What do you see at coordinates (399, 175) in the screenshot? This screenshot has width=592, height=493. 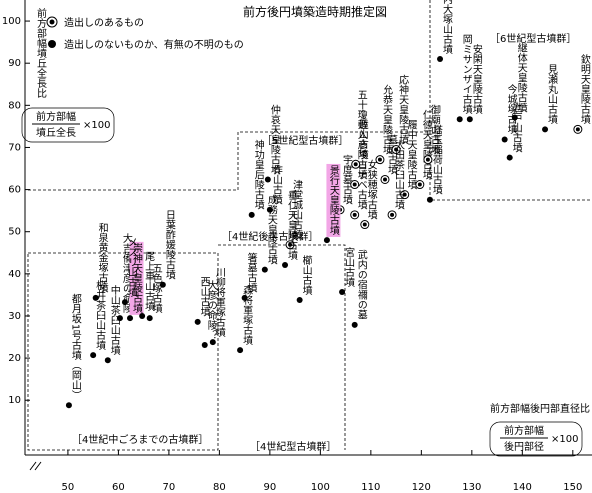 I see `point-label: 太田茶臼山古墳` at bounding box center [399, 175].